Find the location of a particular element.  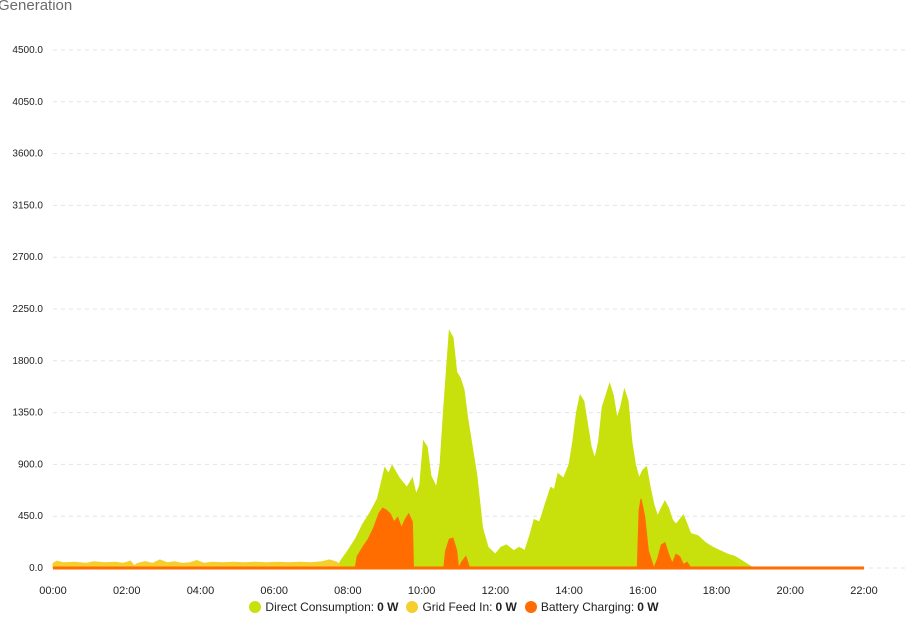

x-tick-label: 06:00 is located at coordinates (274, 591).